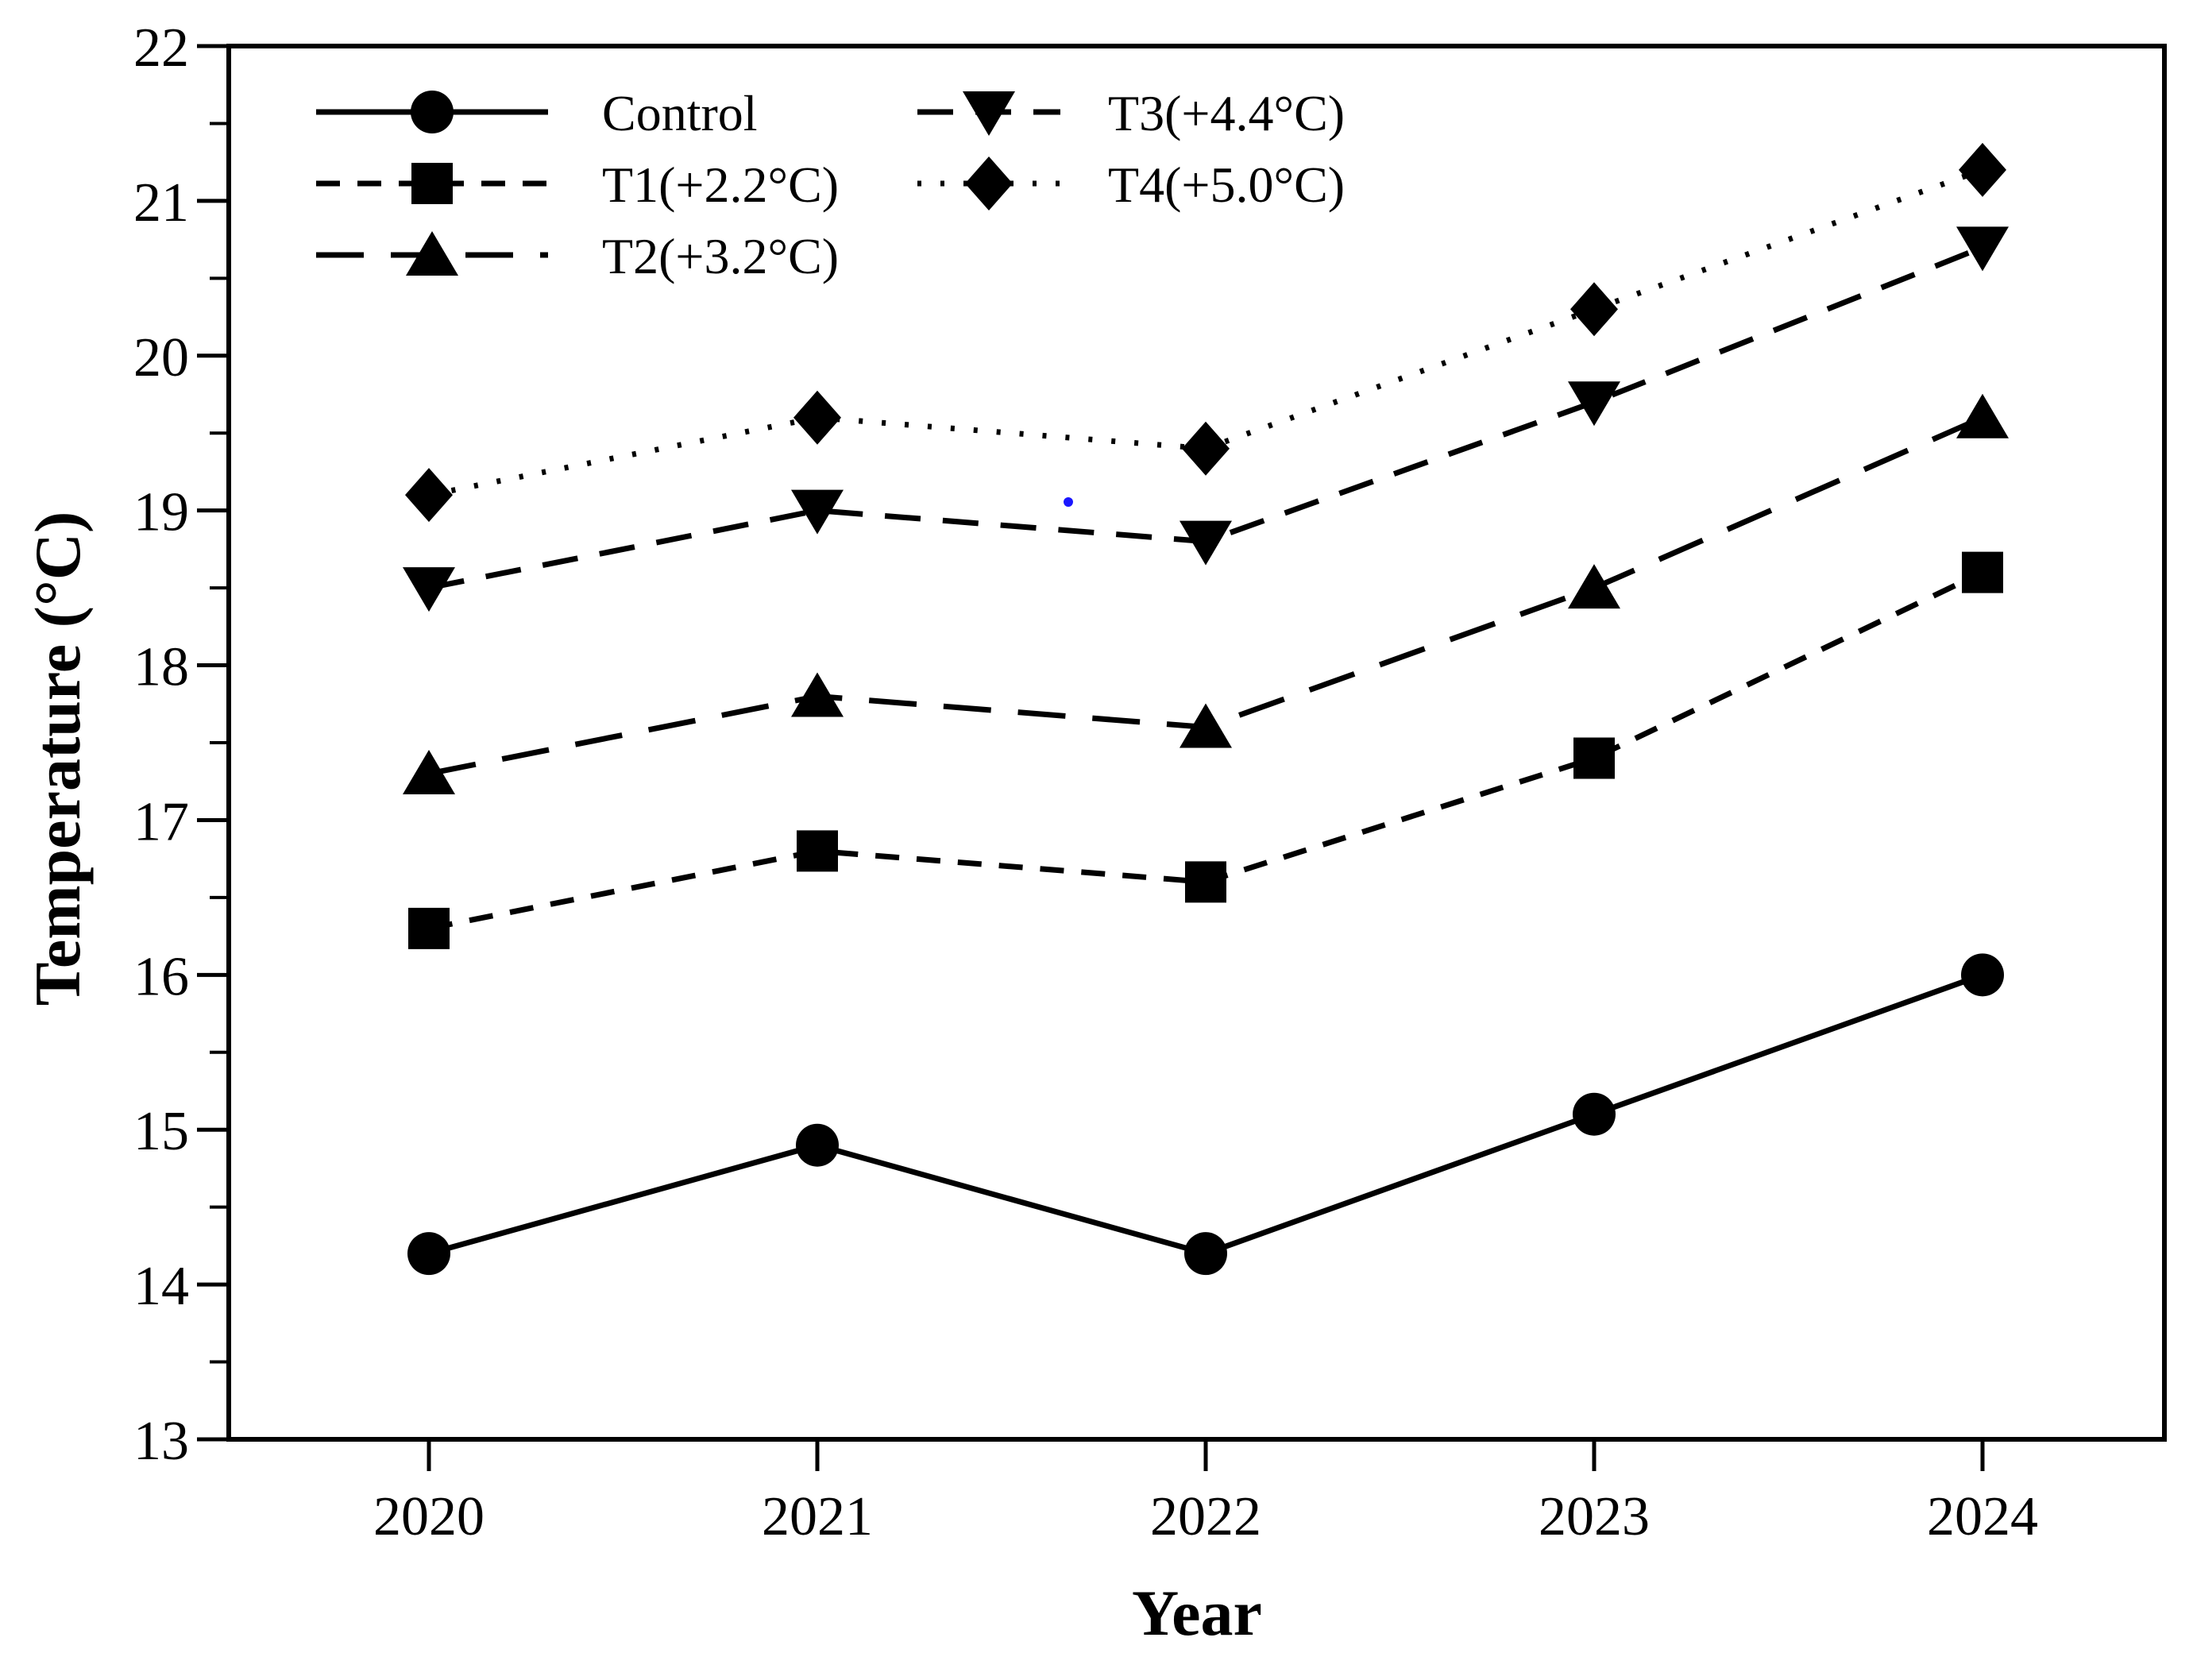  What do you see at coordinates (680, 113) in the screenshot?
I see `legend-label: Control` at bounding box center [680, 113].